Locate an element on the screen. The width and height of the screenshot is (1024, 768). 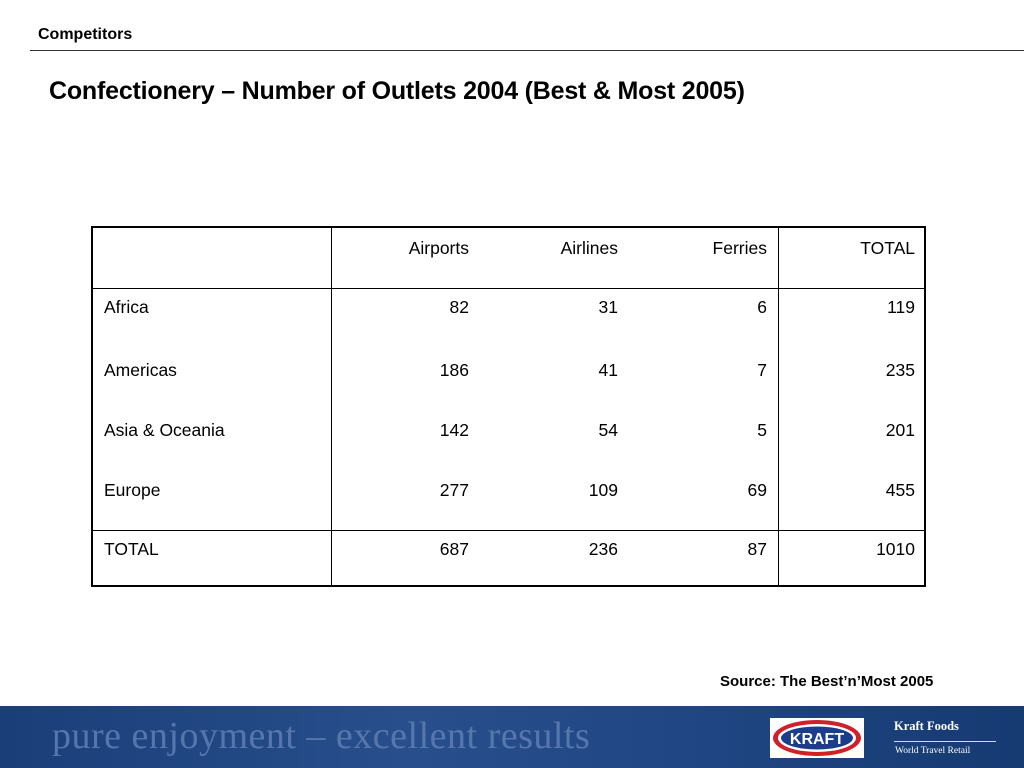
kraft-logo-icon: KRAFT is located at coordinates (817, 738).